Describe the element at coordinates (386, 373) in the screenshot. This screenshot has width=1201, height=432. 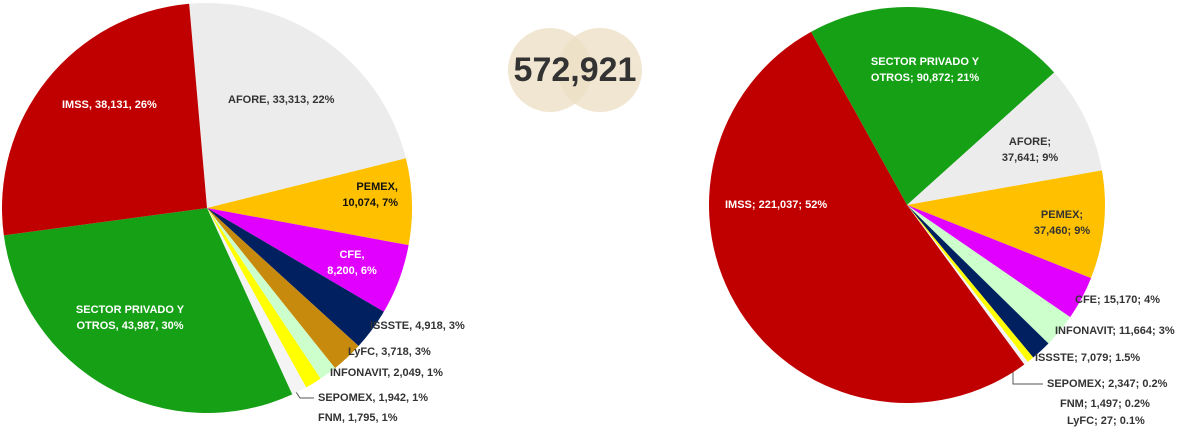
I see `slice-label: INFONAVIT, 2,049, 1%` at that location.